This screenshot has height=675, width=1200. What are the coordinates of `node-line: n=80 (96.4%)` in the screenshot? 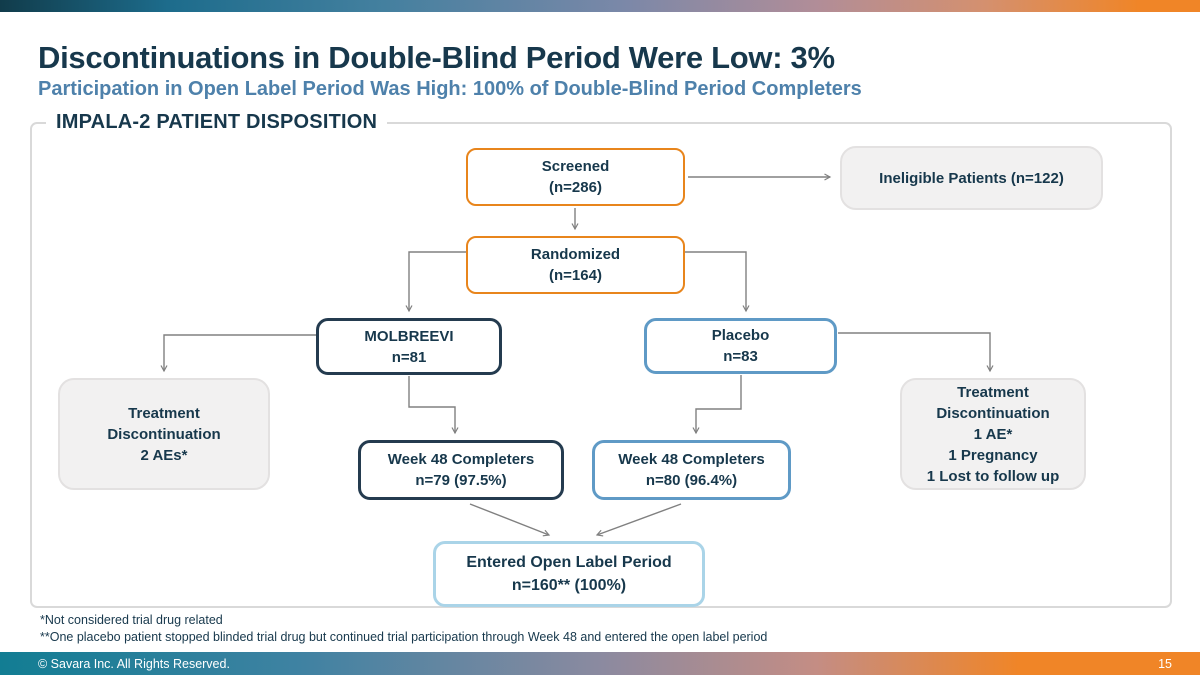 It's located at (691, 480).